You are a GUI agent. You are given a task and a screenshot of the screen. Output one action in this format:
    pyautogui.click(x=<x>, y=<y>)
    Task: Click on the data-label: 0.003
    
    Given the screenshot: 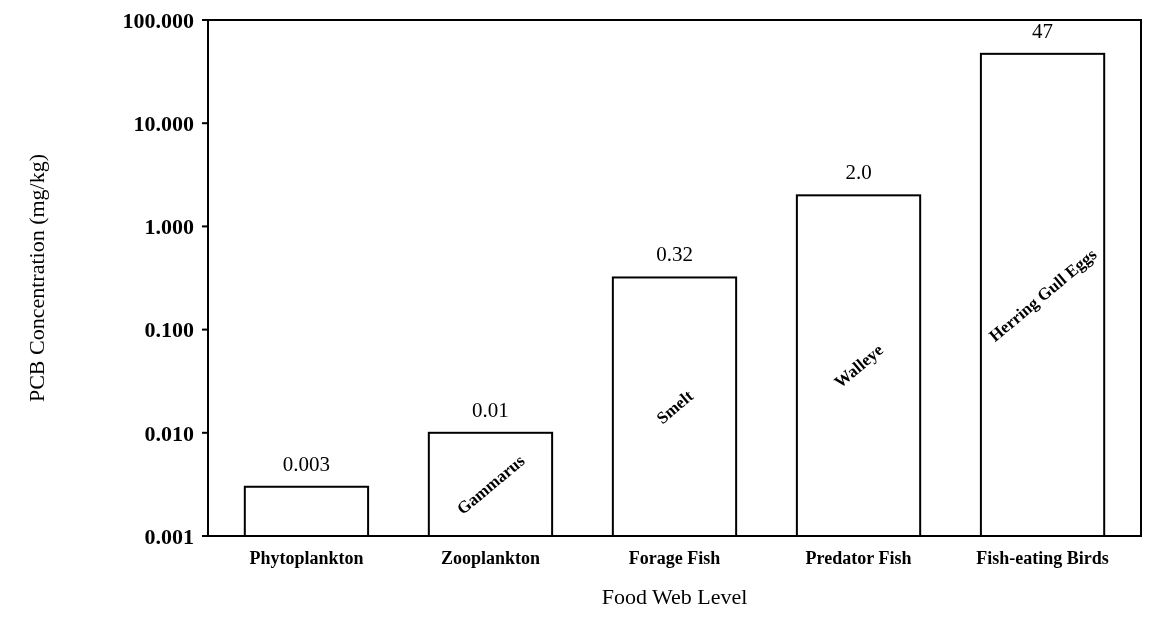 What is the action you would take?
    pyautogui.click(x=306, y=463)
    